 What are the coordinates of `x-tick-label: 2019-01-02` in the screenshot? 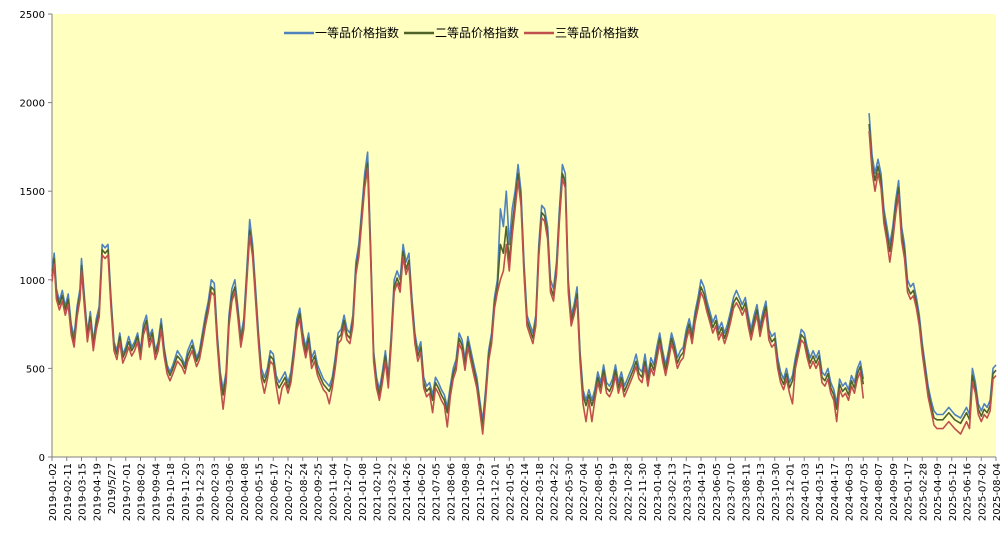 It's located at (53, 492).